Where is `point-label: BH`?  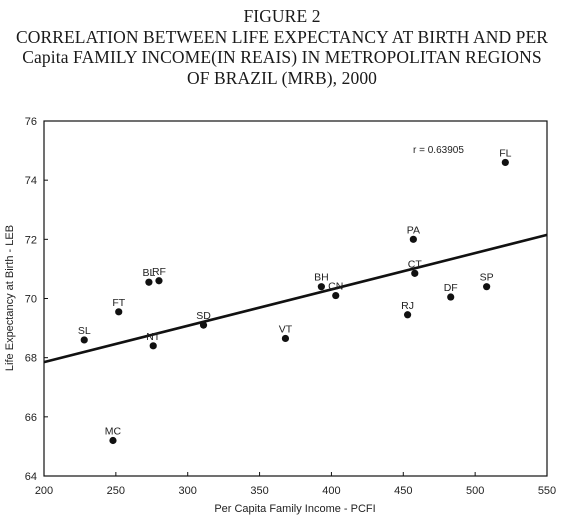 point-label: BH is located at coordinates (321, 278).